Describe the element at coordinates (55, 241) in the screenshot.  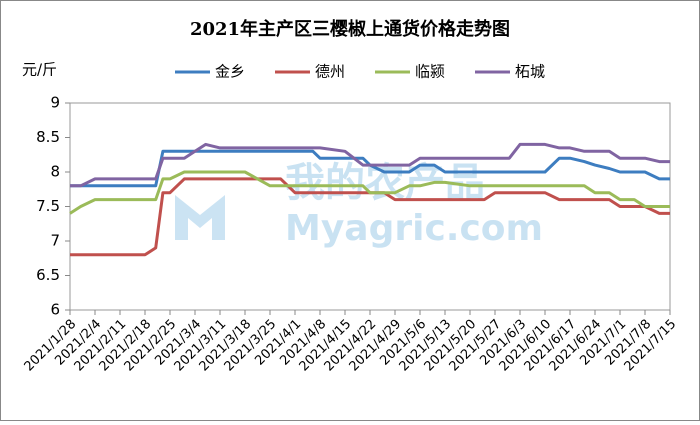
I see `y-tick-label: 7` at that location.